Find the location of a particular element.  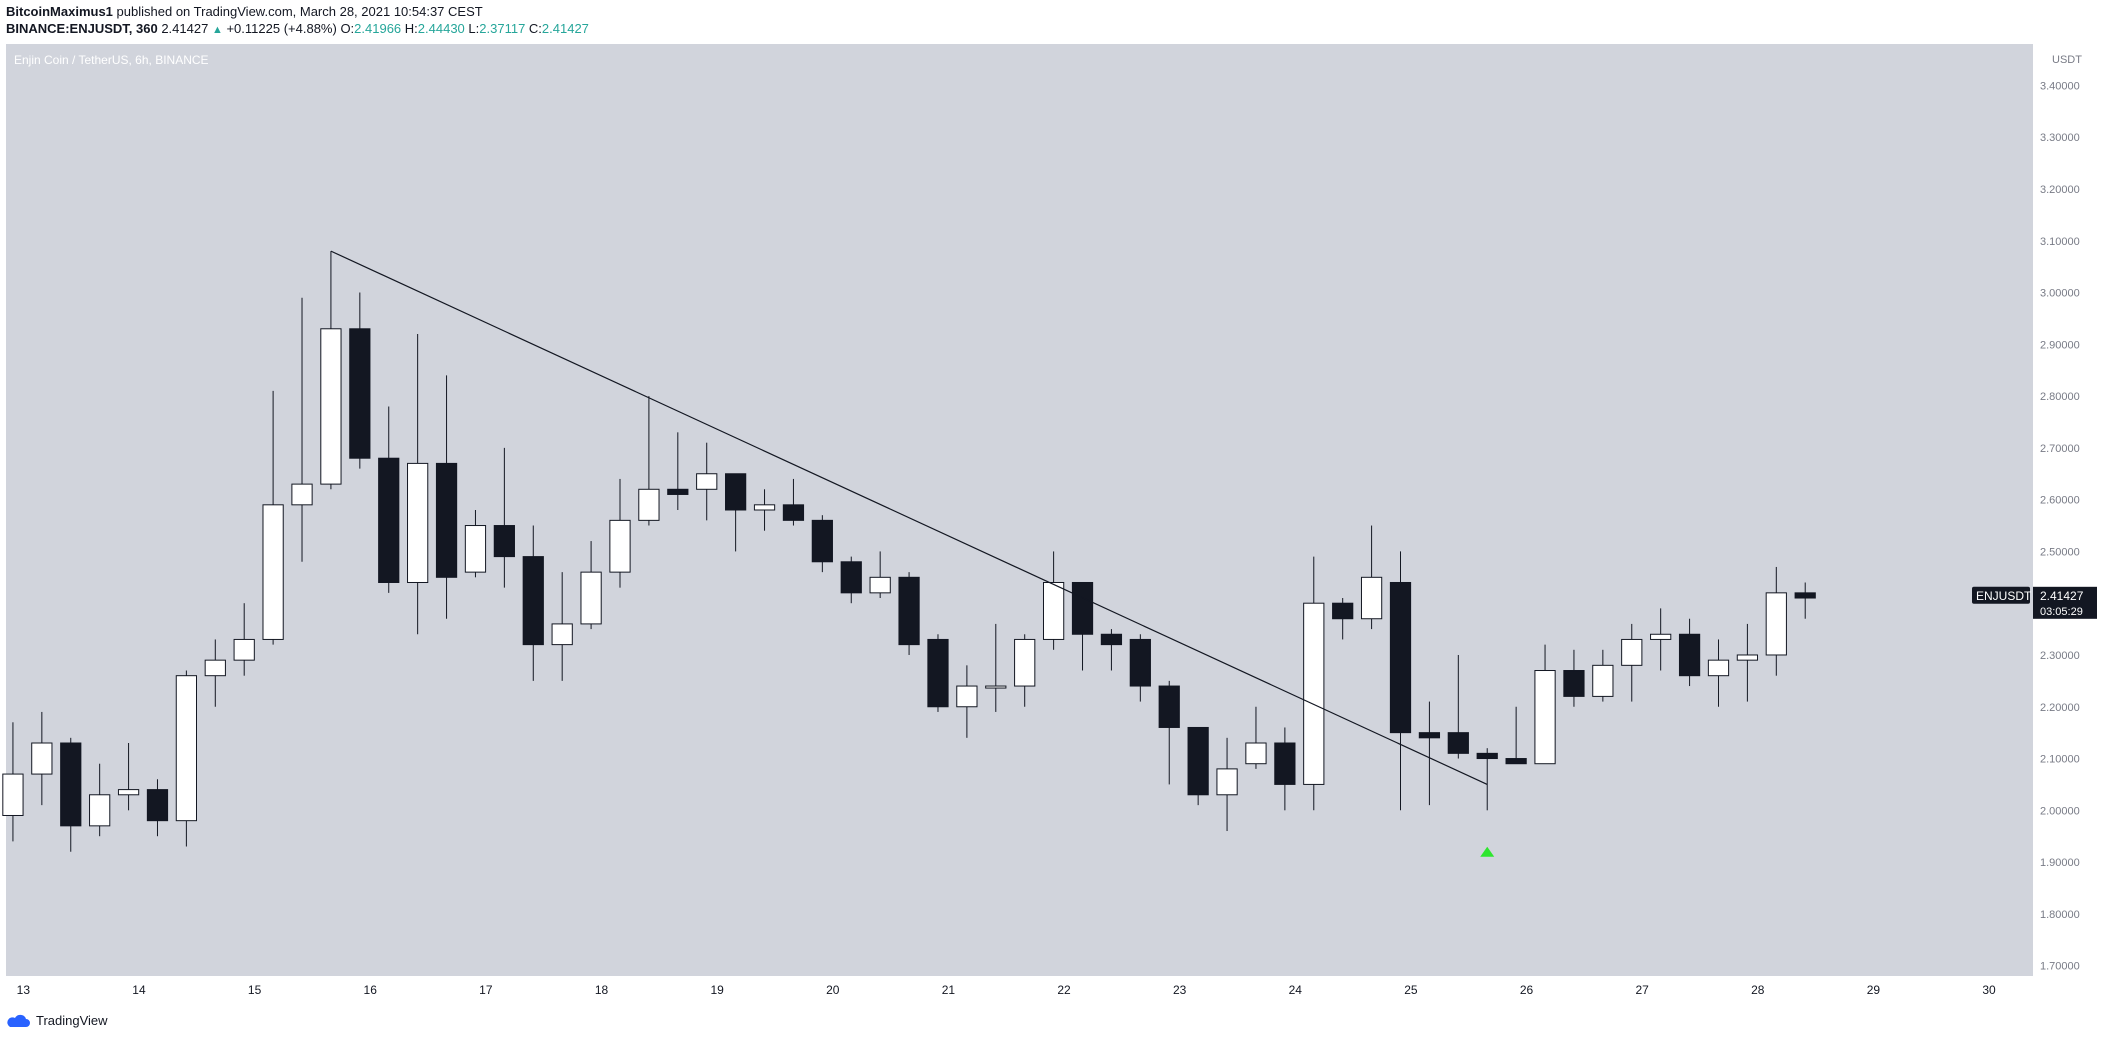

time-axis is located at coordinates (1019, 990).